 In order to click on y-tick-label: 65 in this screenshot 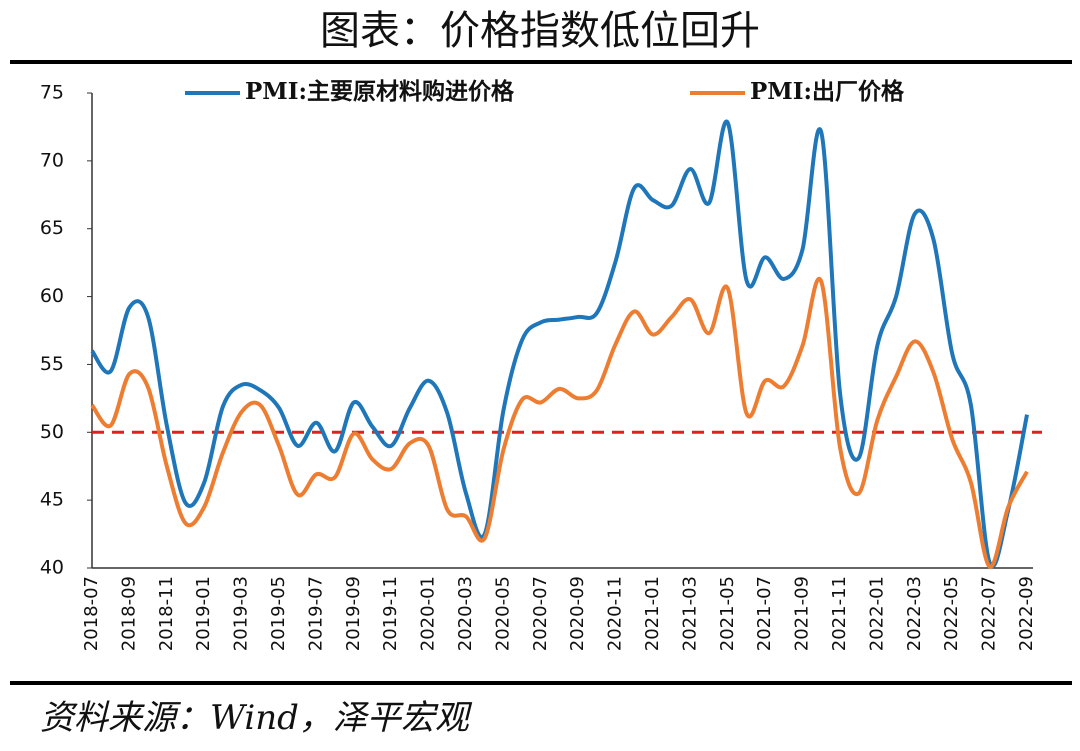, I will do `click(52, 228)`.